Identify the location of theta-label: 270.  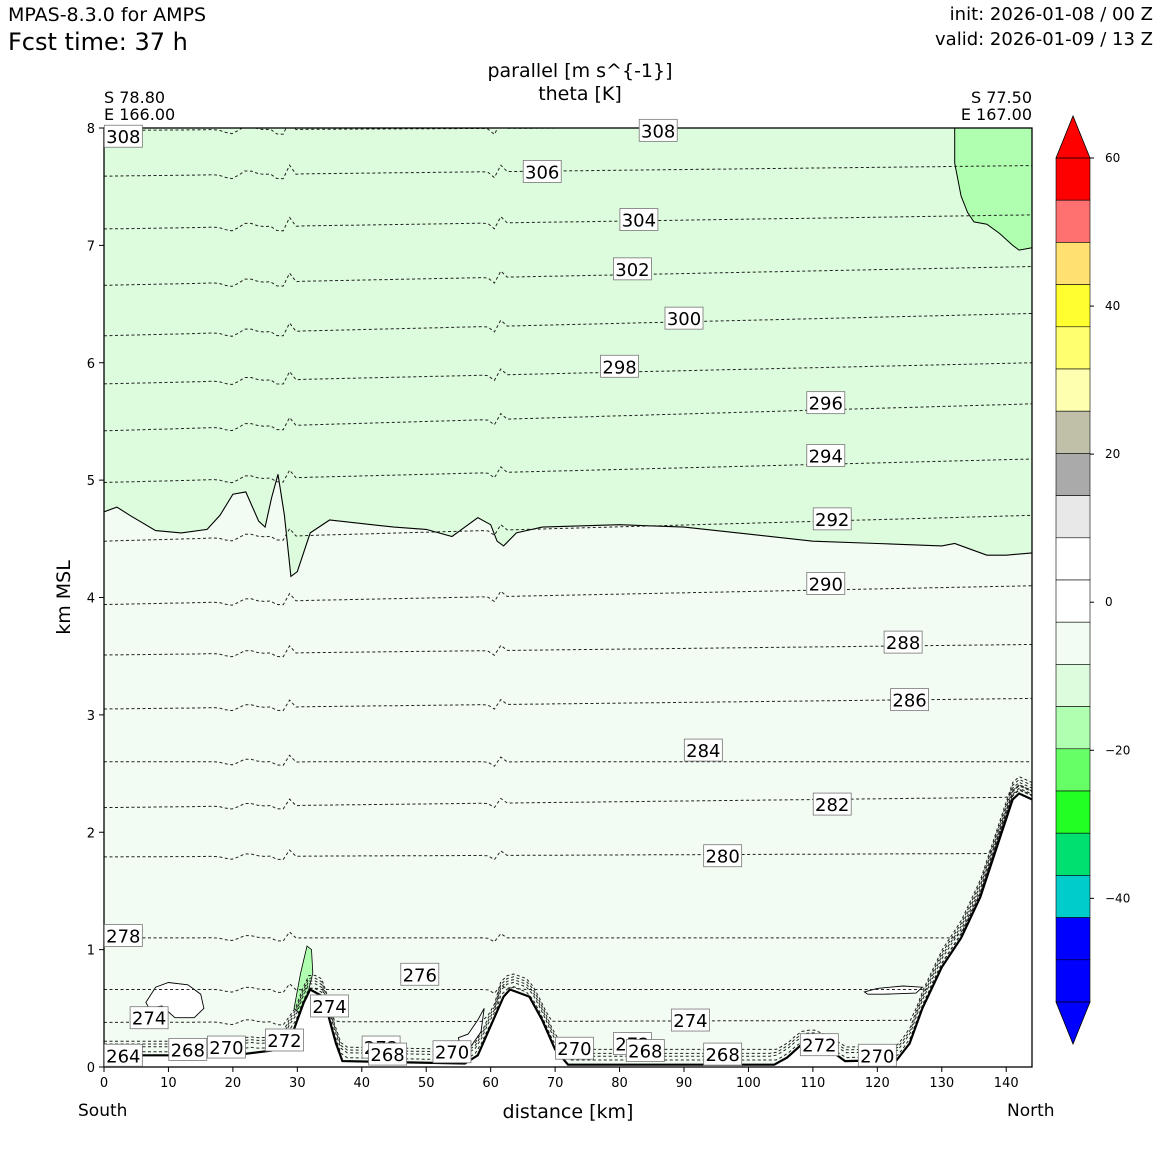
(226, 1048).